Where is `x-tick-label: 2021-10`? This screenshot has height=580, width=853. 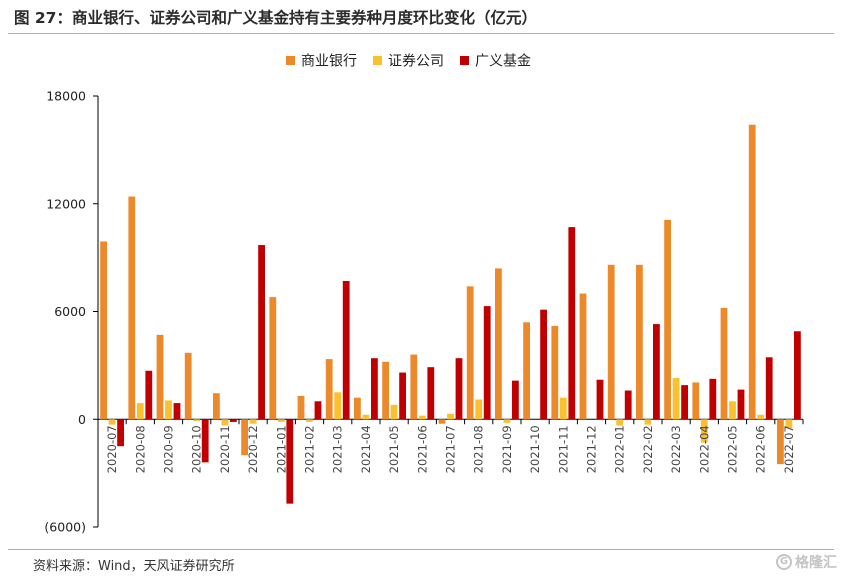
x-tick-label: 2021-10 is located at coordinates (535, 449).